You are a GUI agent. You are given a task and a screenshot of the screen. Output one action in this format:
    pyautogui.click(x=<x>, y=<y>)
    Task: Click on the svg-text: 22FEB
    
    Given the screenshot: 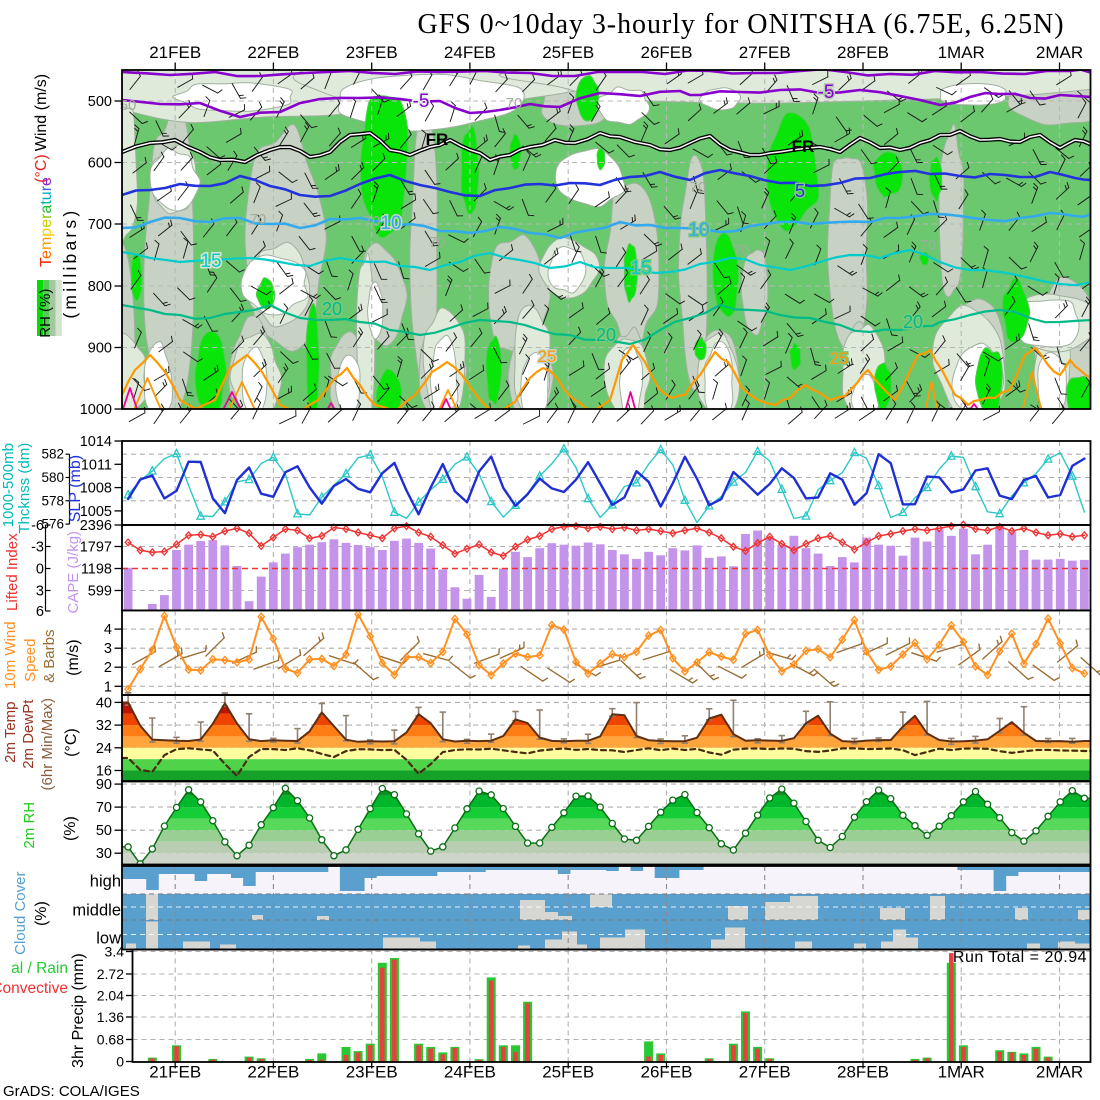 What is the action you would take?
    pyautogui.click(x=273, y=52)
    